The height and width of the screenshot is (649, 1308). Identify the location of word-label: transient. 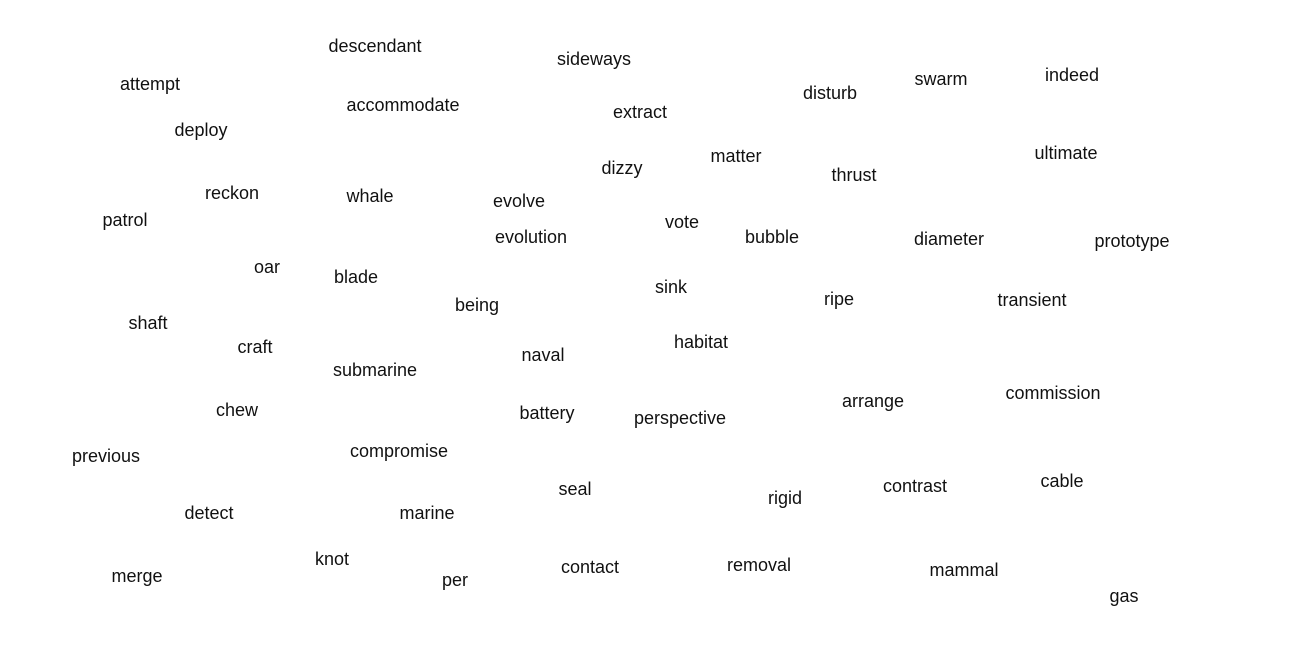
(1032, 300).